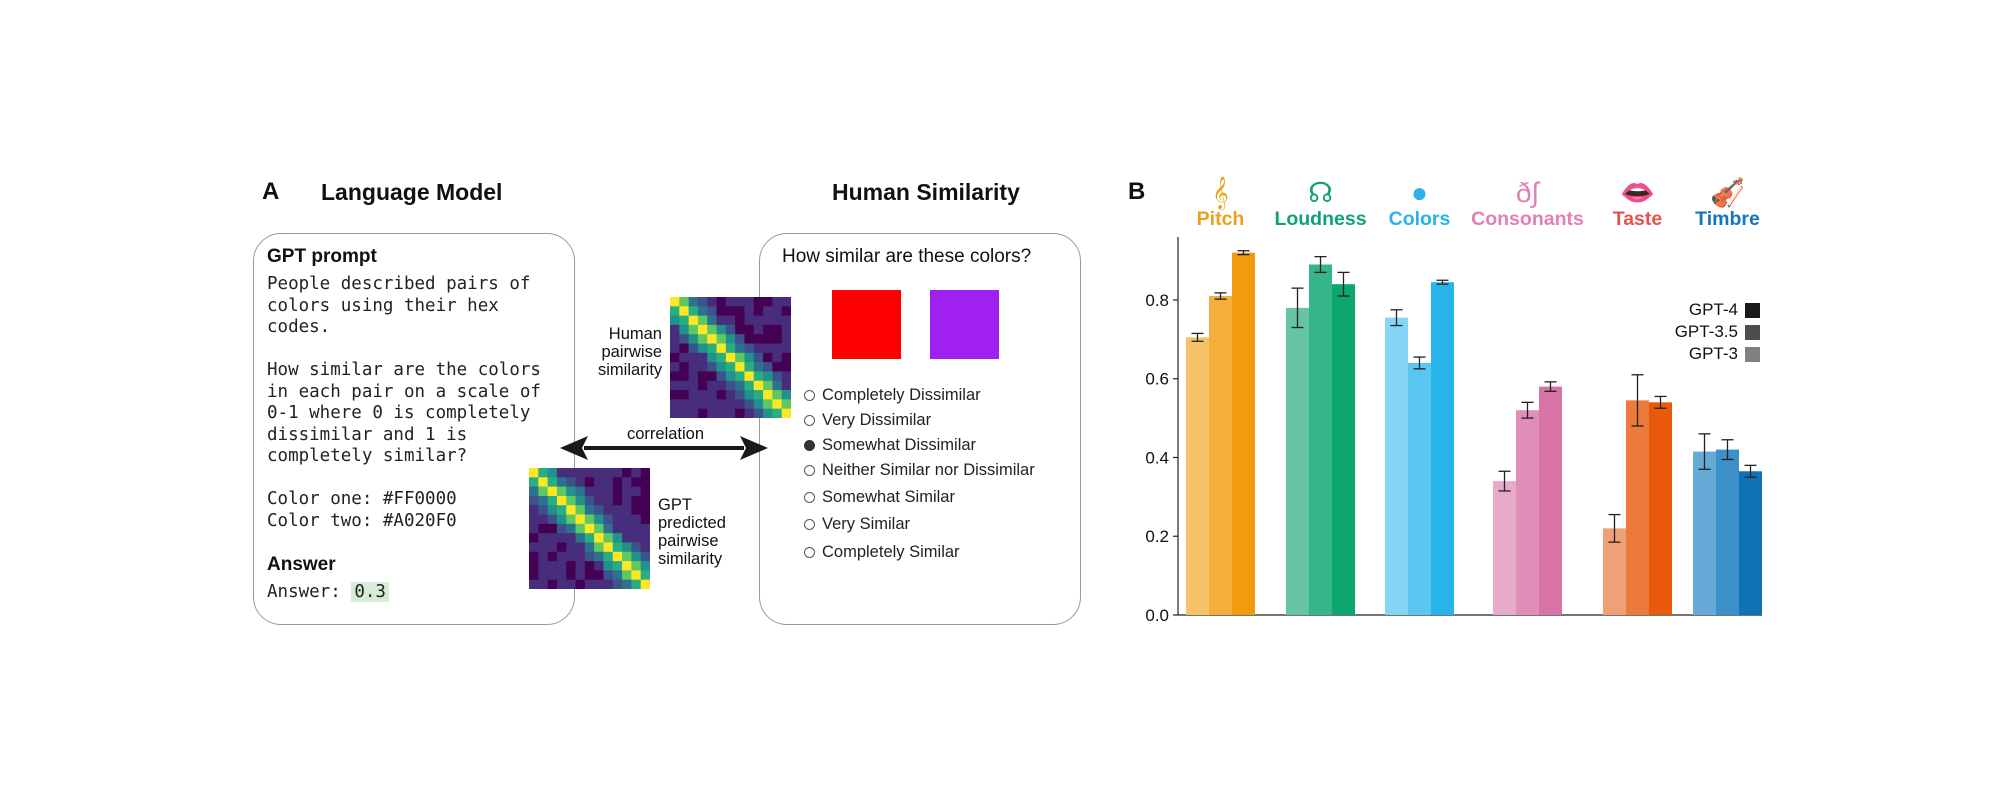 The width and height of the screenshot is (2000, 800). Describe the element at coordinates (1527, 219) in the screenshot. I see `category-label: Consonants` at that location.